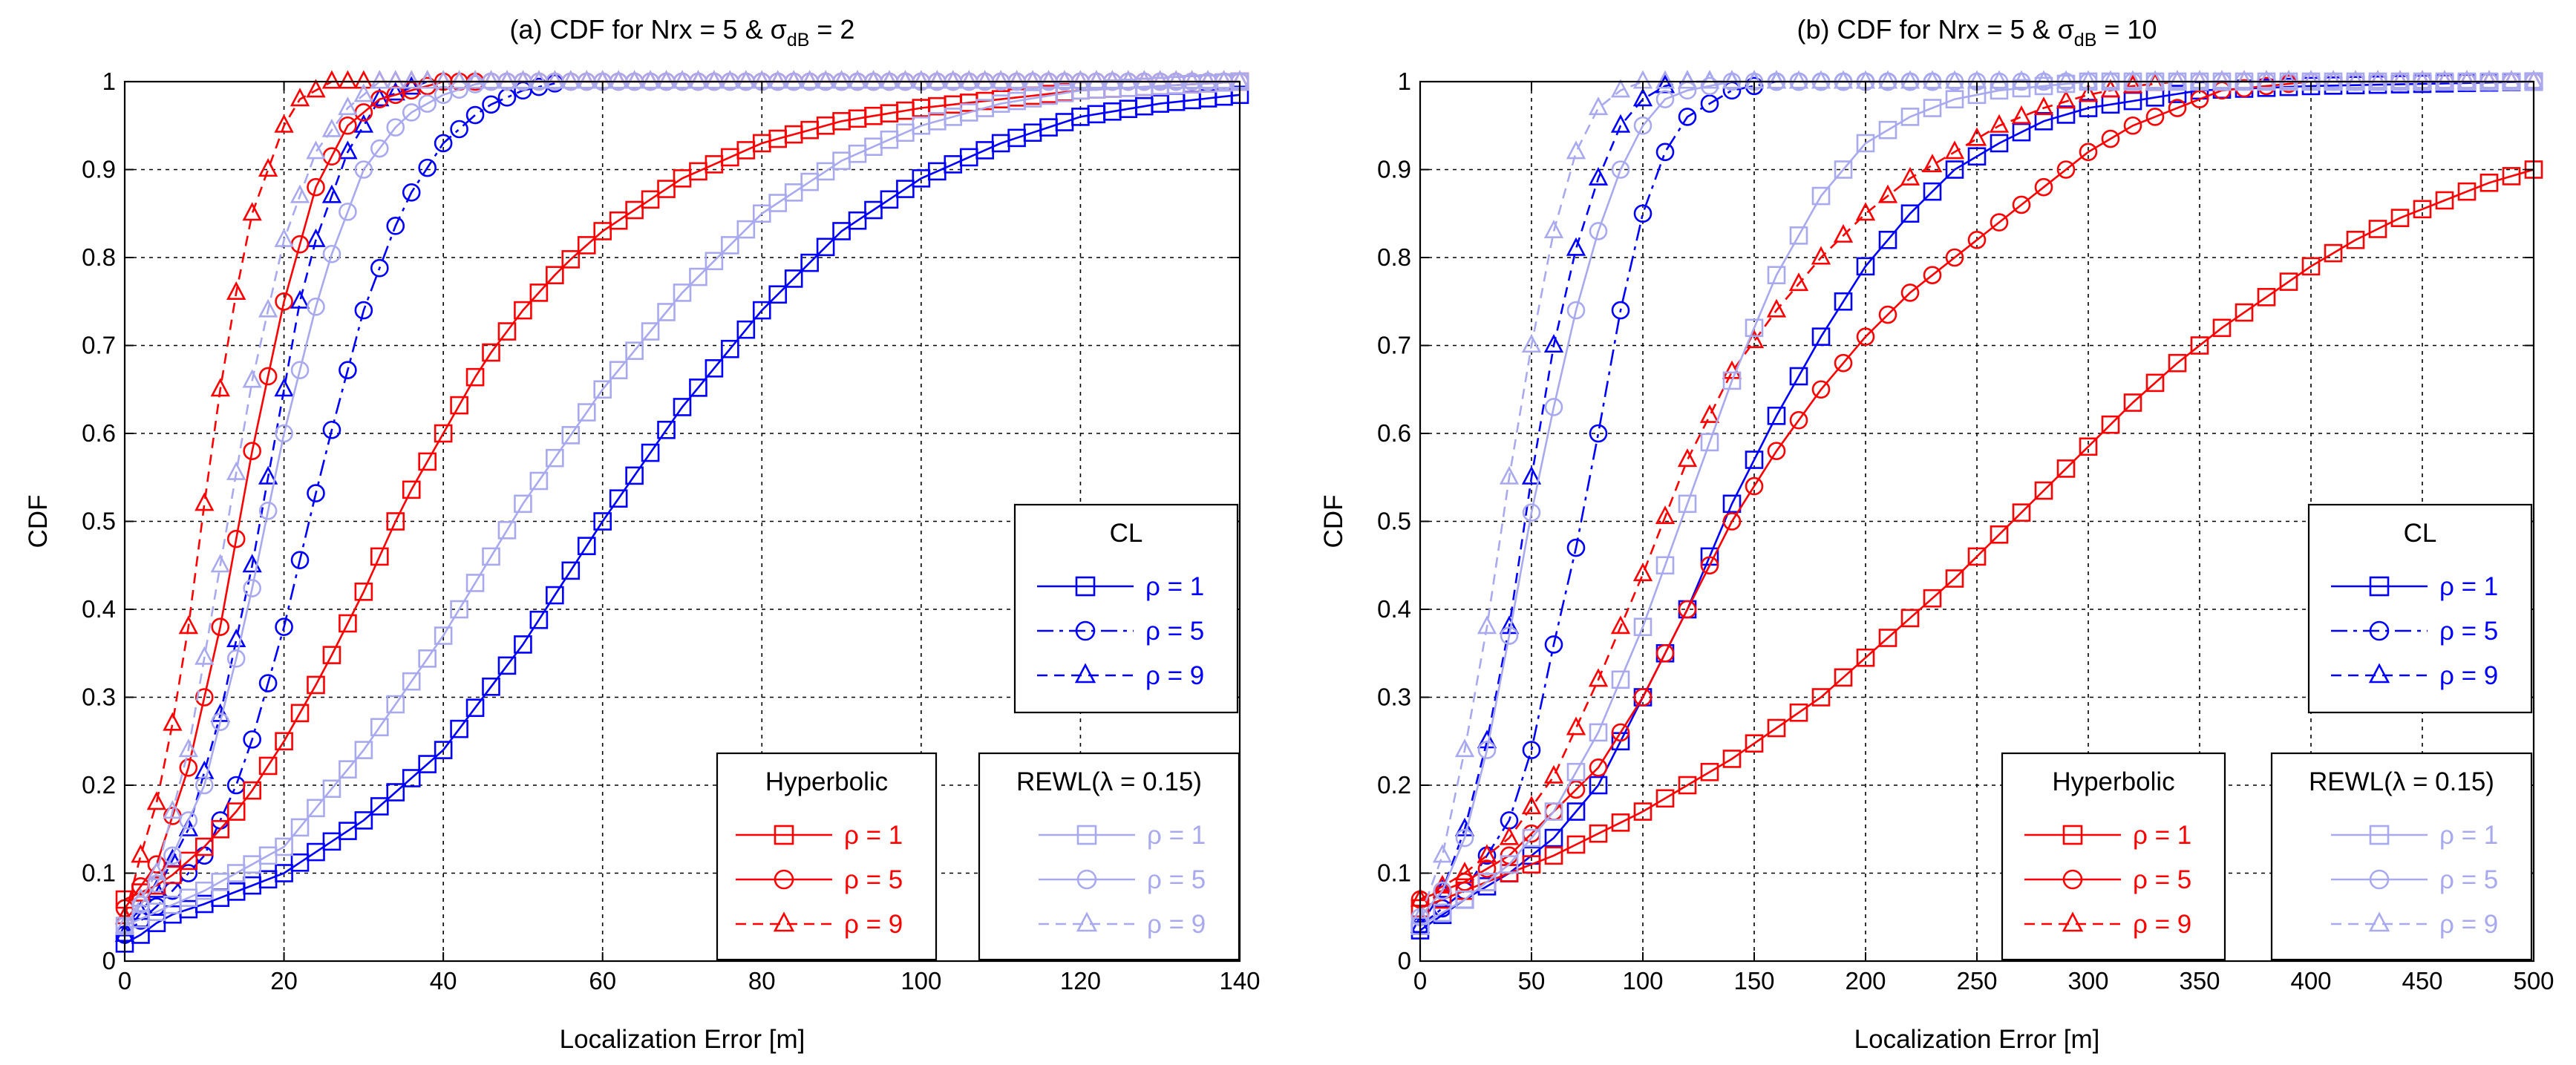  I want to click on y-tick-label: 0.4, so click(99, 609).